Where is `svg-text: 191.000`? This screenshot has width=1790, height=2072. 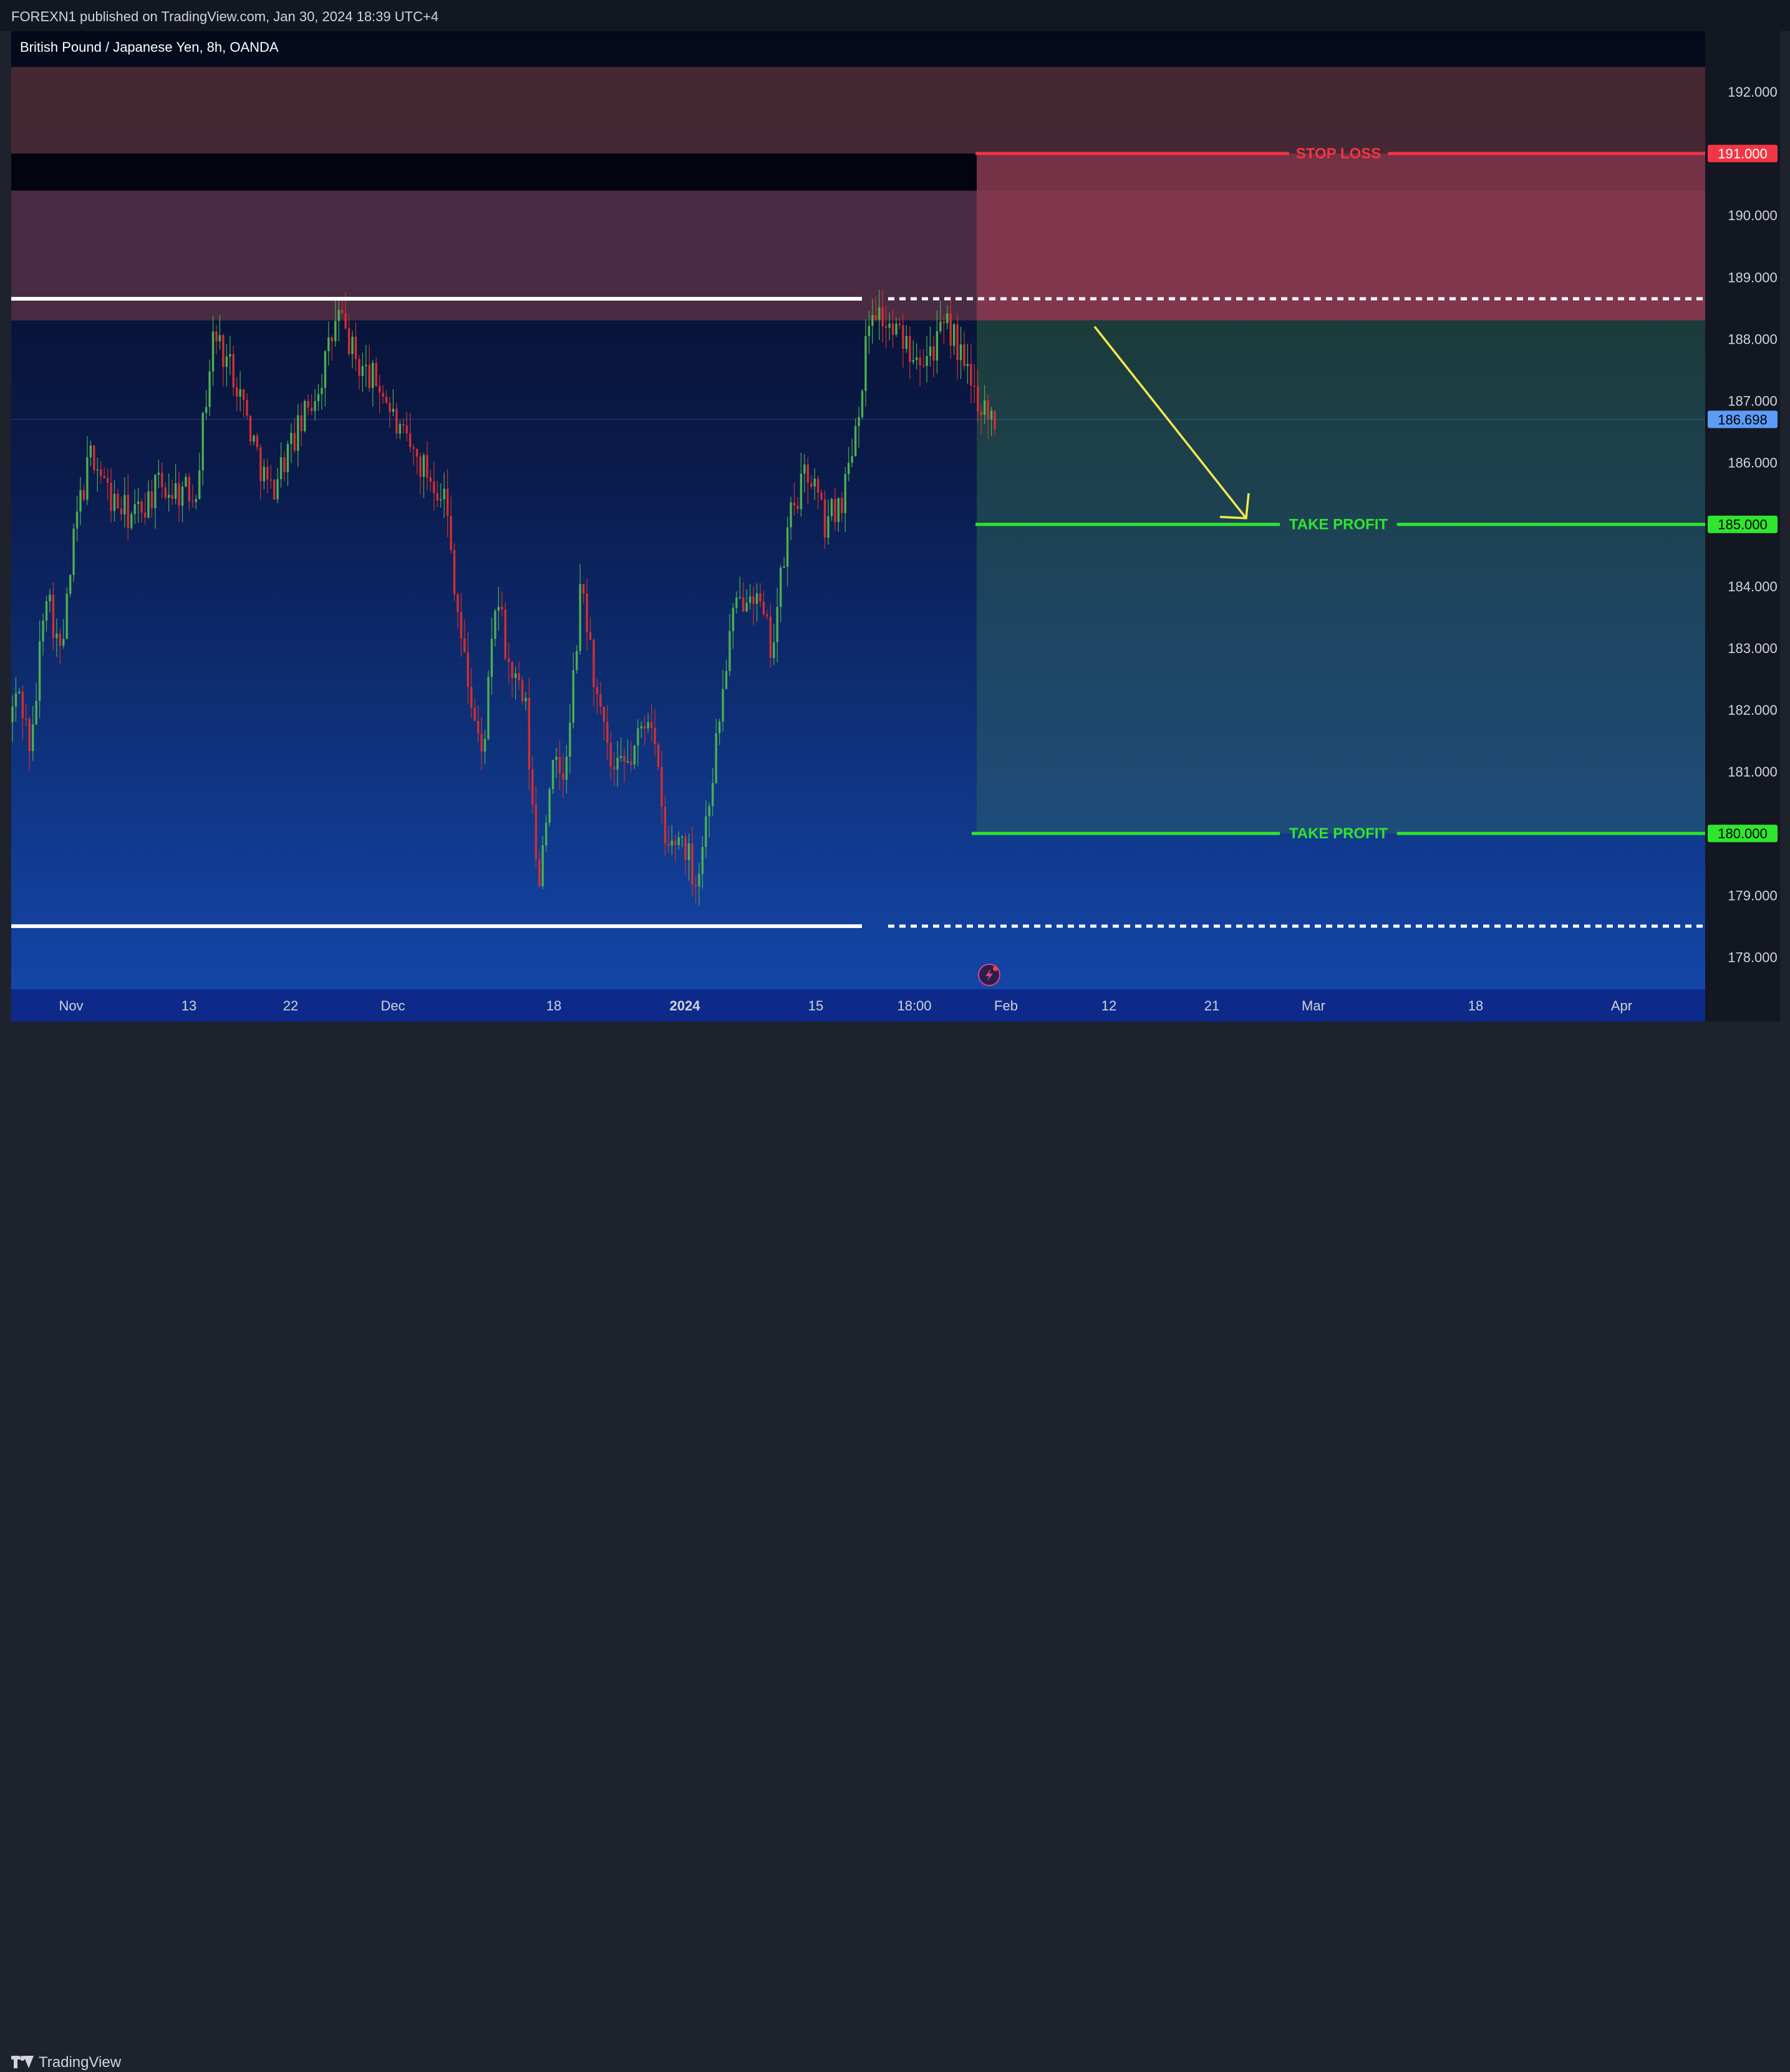 svg-text: 191.000 is located at coordinates (1743, 154).